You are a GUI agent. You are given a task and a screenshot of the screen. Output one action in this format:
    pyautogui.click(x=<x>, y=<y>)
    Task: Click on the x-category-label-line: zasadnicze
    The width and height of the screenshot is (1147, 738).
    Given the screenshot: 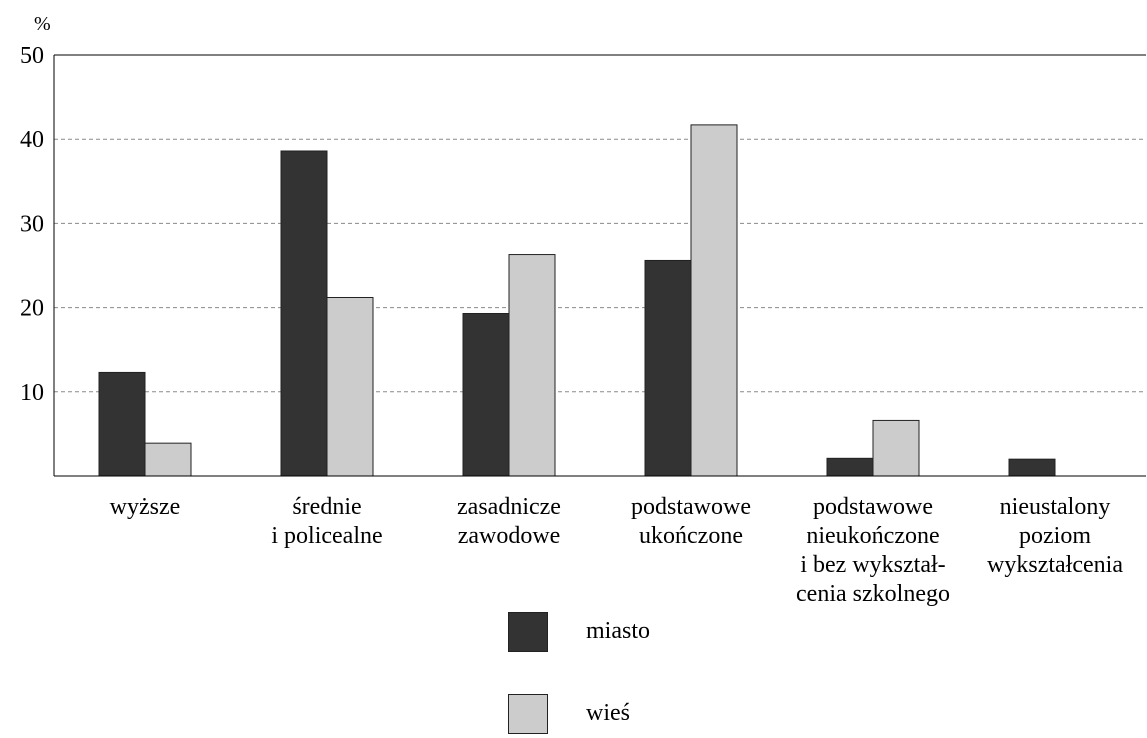 What is the action you would take?
    pyautogui.click(x=509, y=507)
    